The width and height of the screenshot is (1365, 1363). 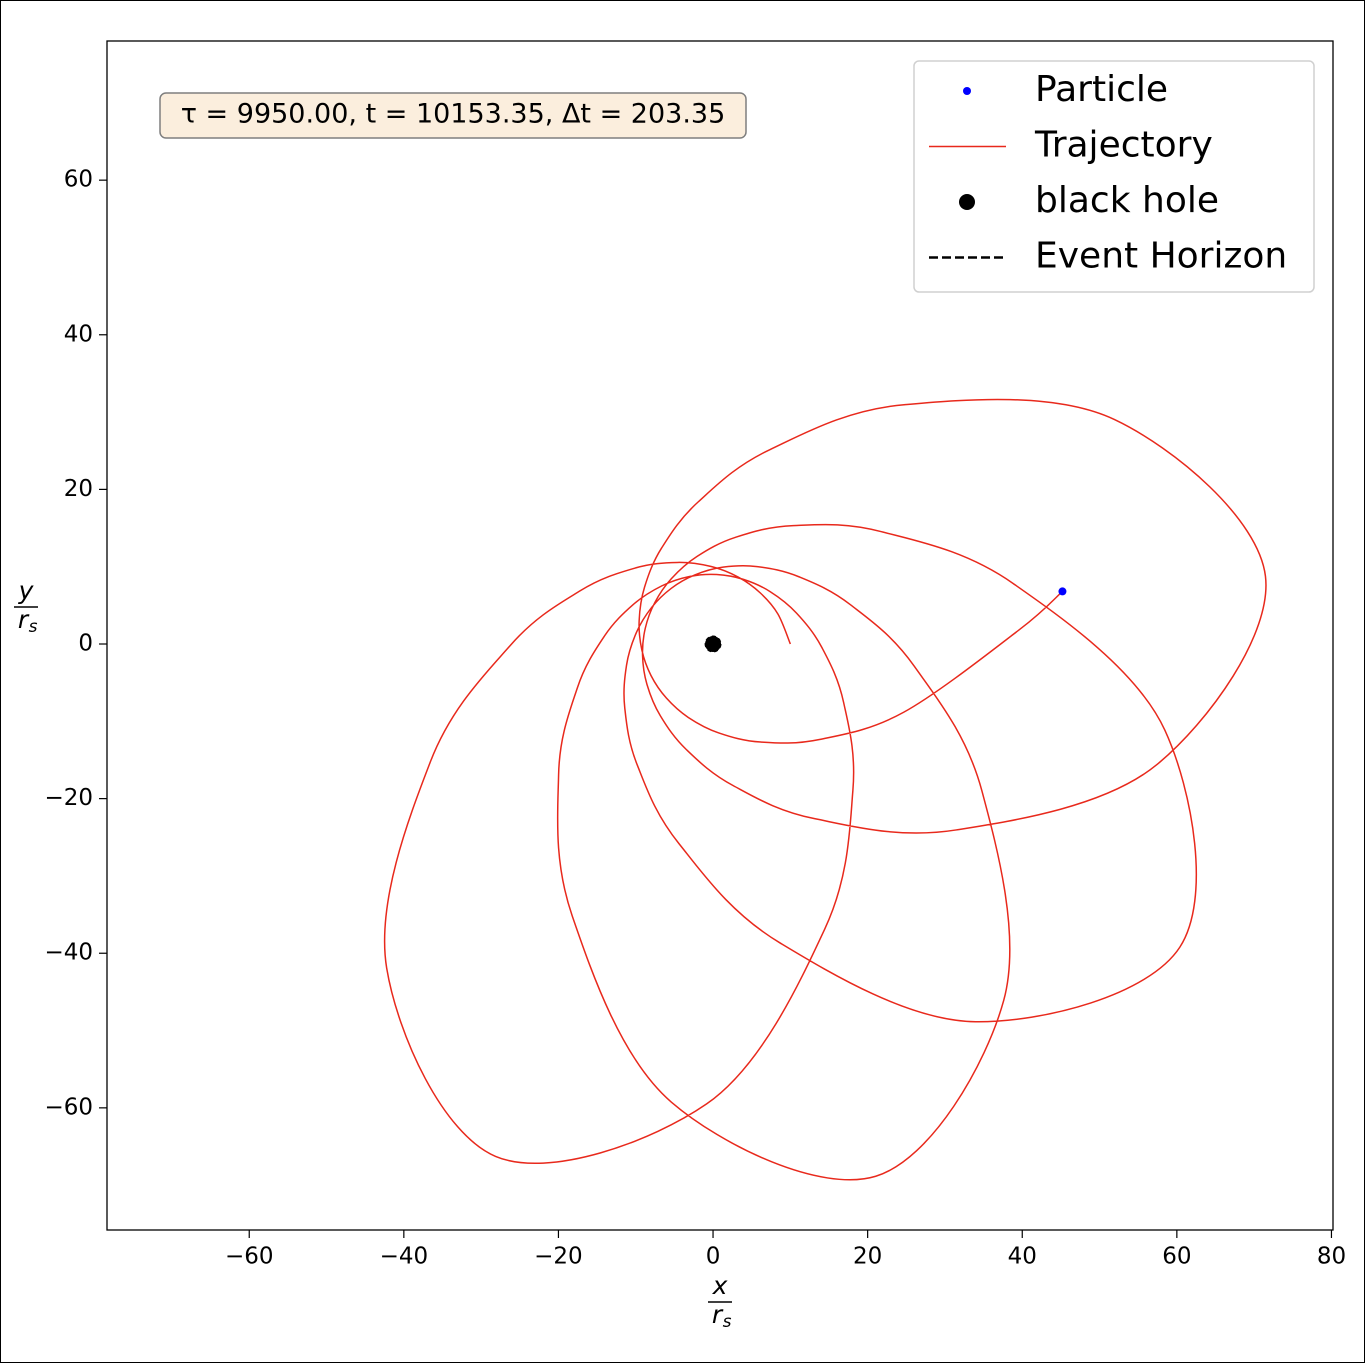 What do you see at coordinates (68, 798) in the screenshot?
I see `y-tick-label: −20` at bounding box center [68, 798].